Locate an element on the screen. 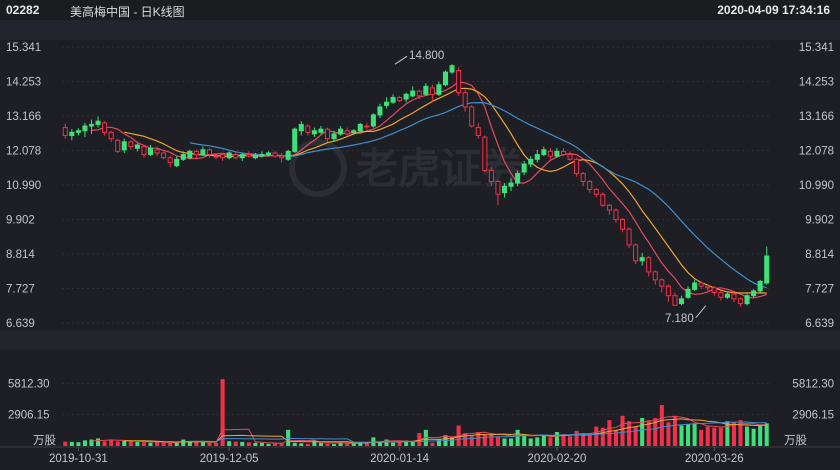  price-tick-left: 12.078 is located at coordinates (23, 151).